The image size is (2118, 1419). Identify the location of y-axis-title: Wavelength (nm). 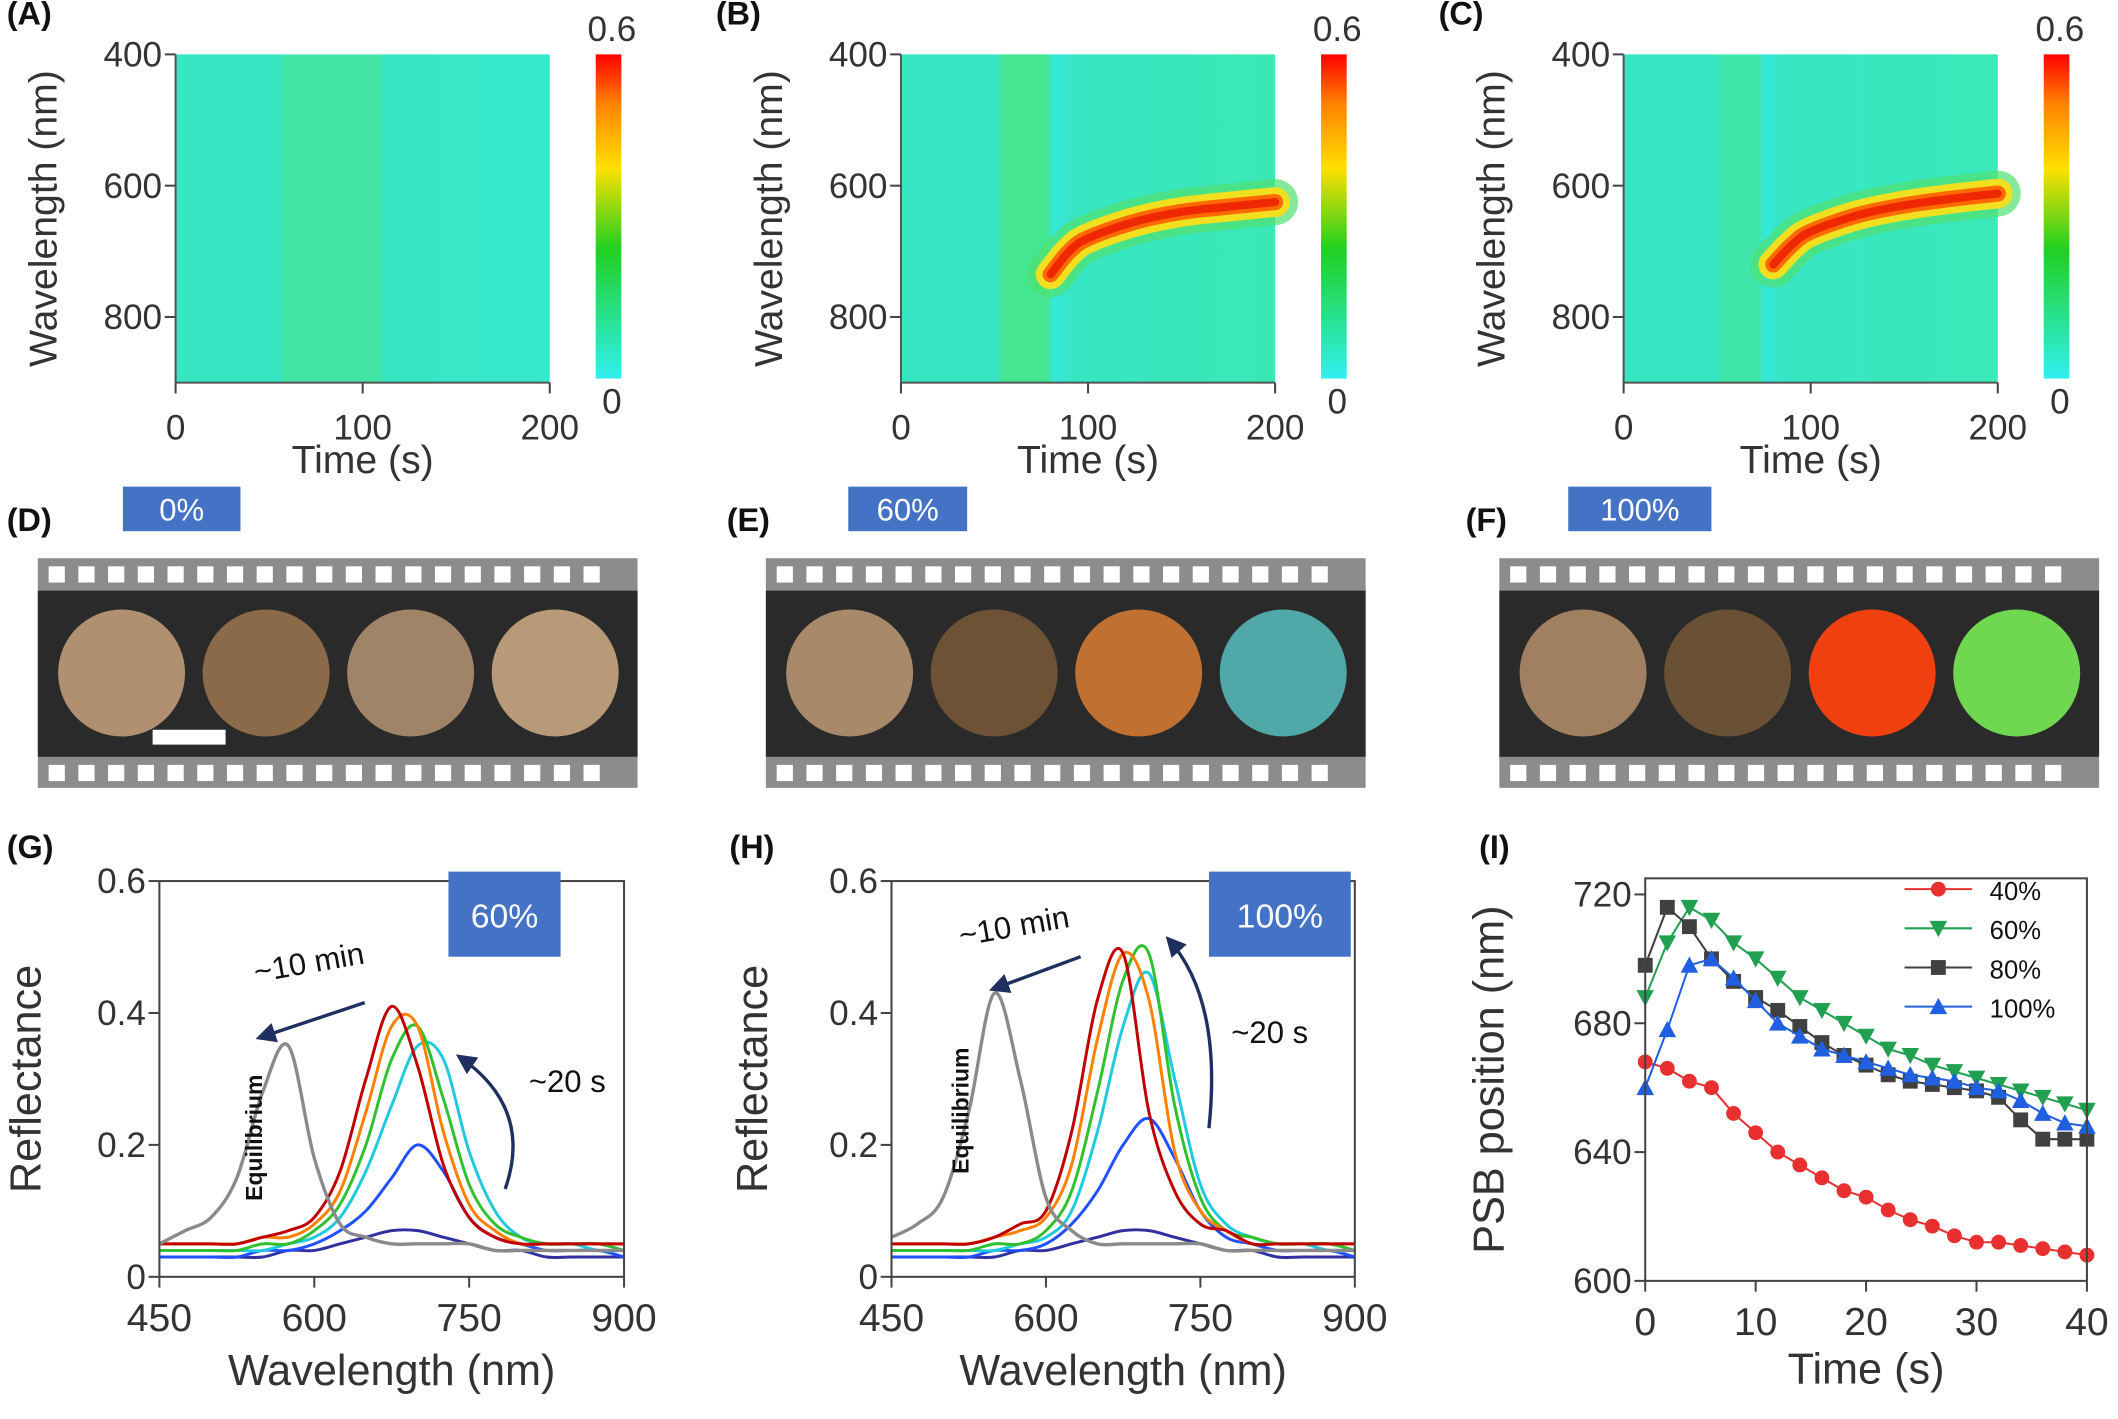
(1492, 218).